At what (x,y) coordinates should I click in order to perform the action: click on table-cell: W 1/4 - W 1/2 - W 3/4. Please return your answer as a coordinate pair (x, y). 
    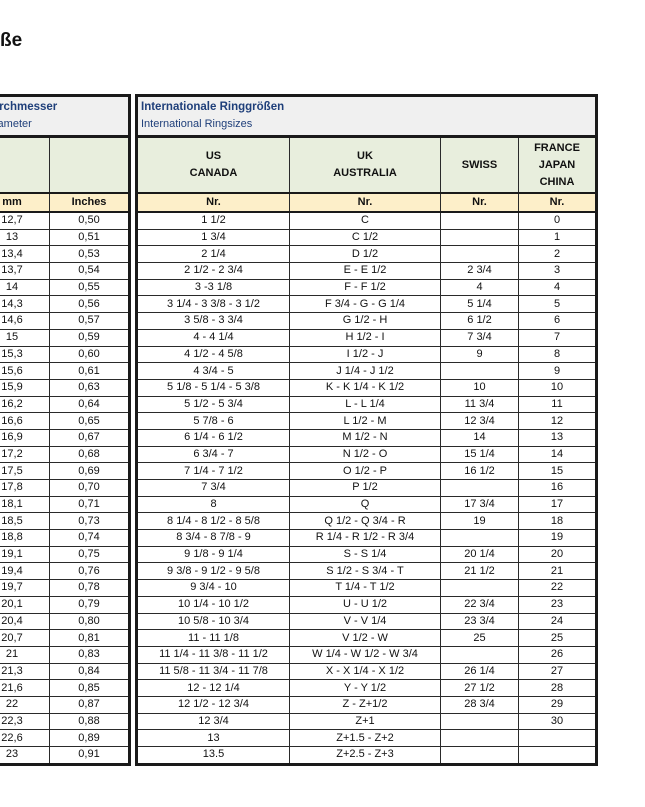
    Looking at the image, I should click on (365, 654).